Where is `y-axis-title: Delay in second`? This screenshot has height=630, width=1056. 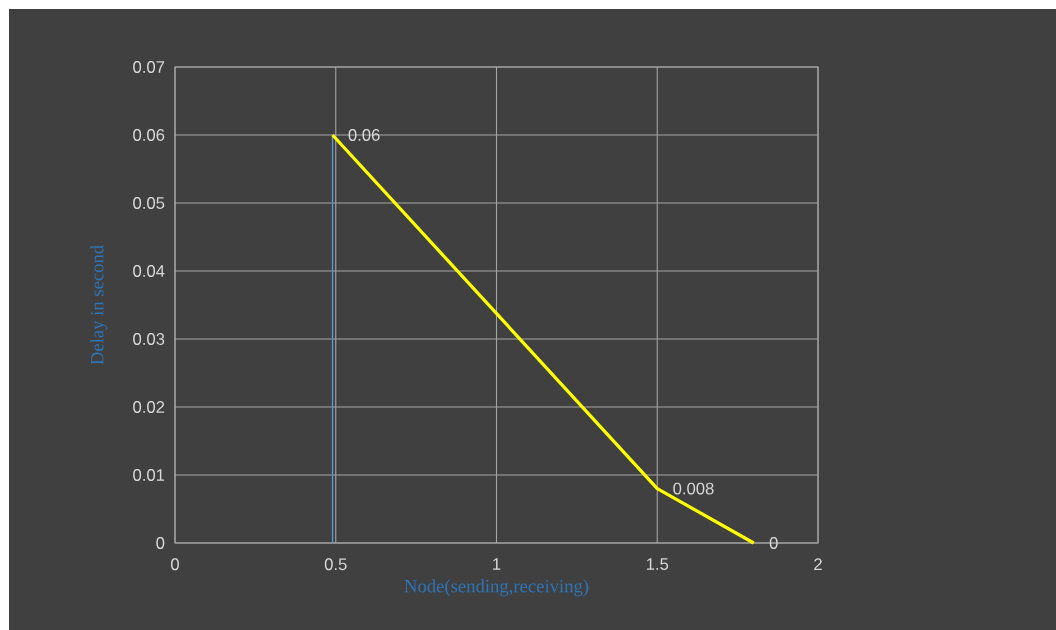 y-axis-title: Delay in second is located at coordinates (99, 305).